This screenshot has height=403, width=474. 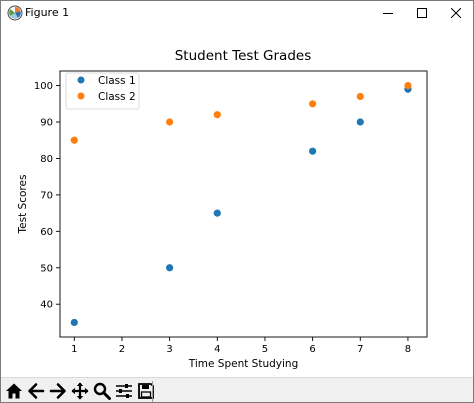 I want to click on title-bar: Figure 1, so click(x=237, y=13).